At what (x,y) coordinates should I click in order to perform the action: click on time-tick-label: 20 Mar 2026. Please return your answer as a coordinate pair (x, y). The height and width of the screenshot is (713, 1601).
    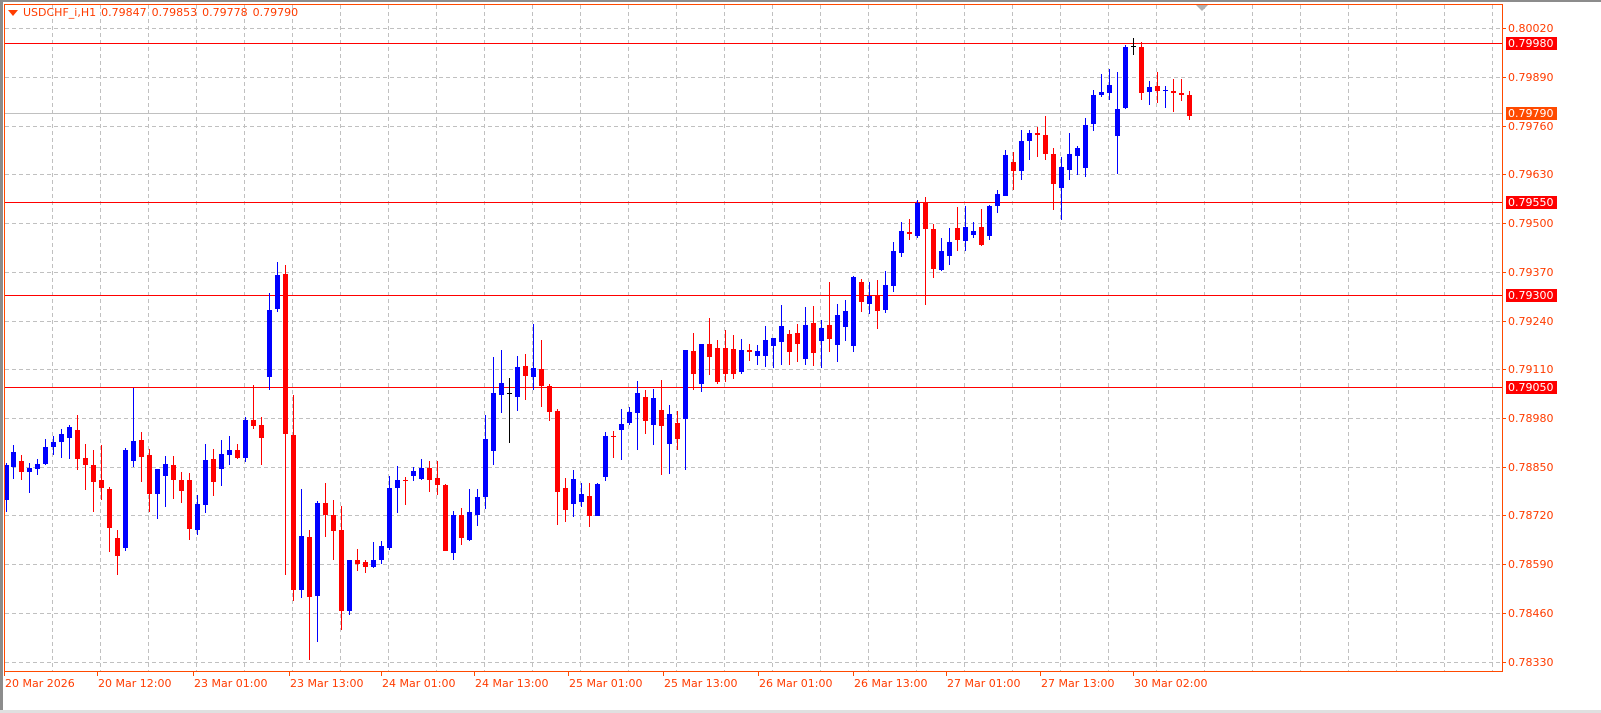
    Looking at the image, I should click on (40, 683).